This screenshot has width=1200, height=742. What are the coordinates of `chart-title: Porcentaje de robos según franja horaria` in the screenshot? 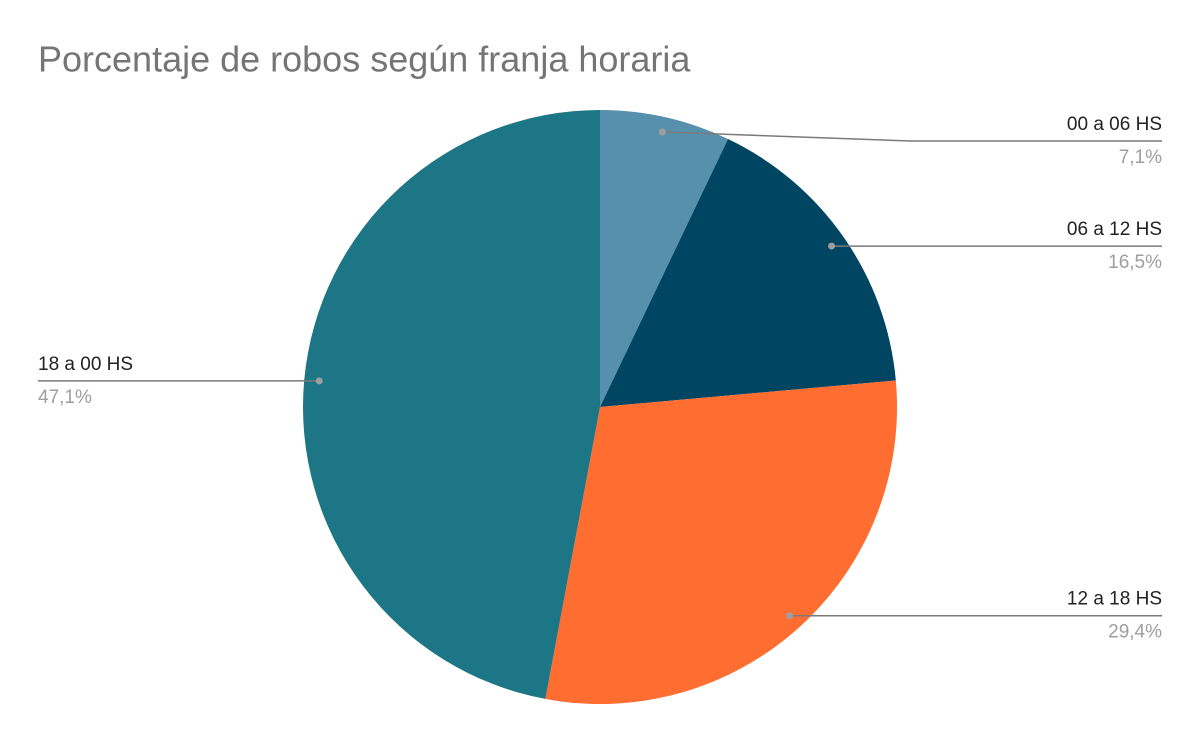 It's located at (364, 59).